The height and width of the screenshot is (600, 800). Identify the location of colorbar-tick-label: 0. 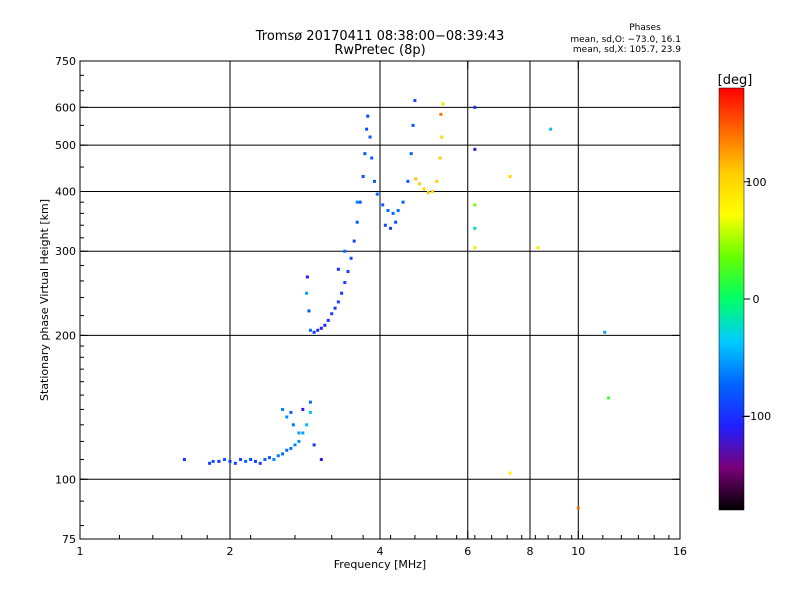
(756, 299).